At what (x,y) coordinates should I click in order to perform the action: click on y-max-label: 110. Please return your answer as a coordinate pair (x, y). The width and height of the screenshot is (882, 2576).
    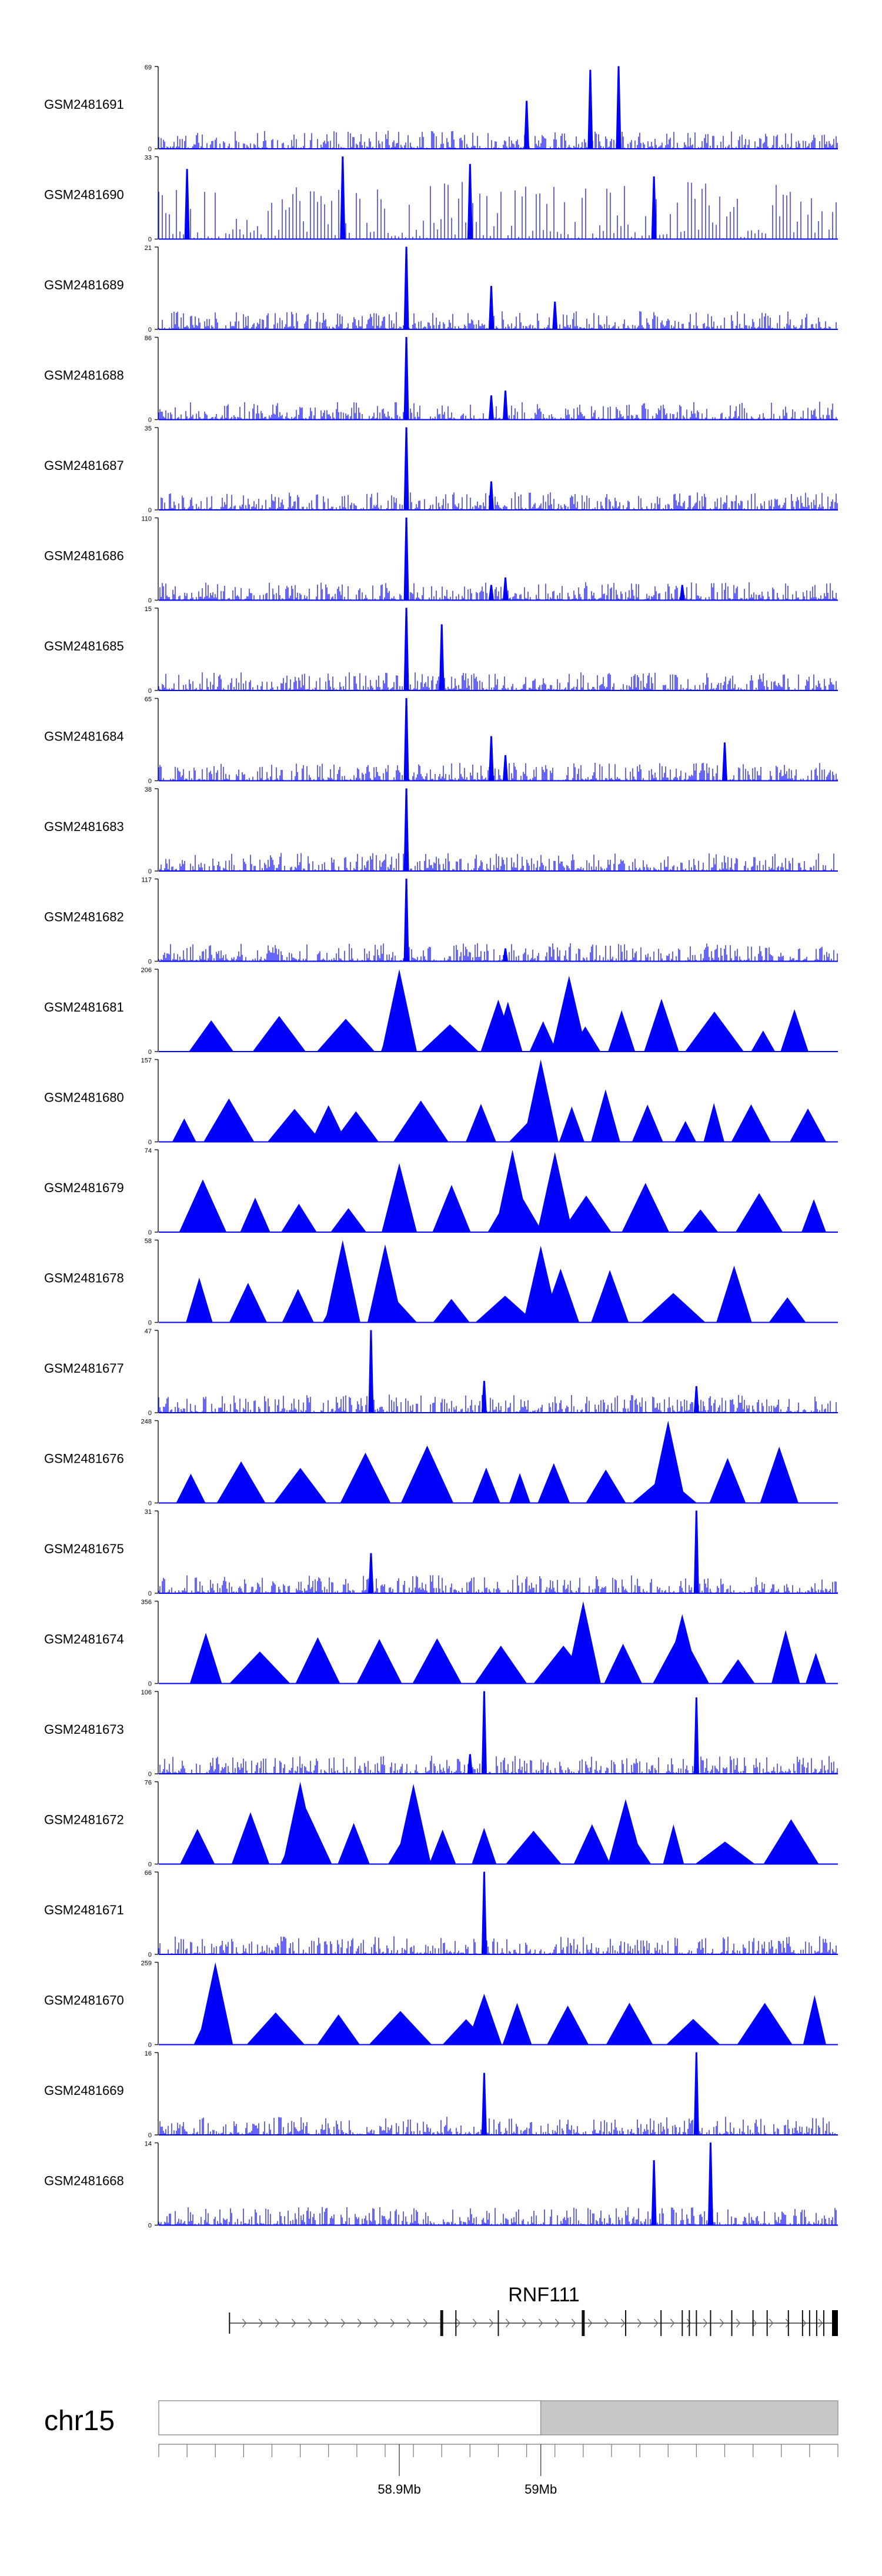
    Looking at the image, I should click on (146, 519).